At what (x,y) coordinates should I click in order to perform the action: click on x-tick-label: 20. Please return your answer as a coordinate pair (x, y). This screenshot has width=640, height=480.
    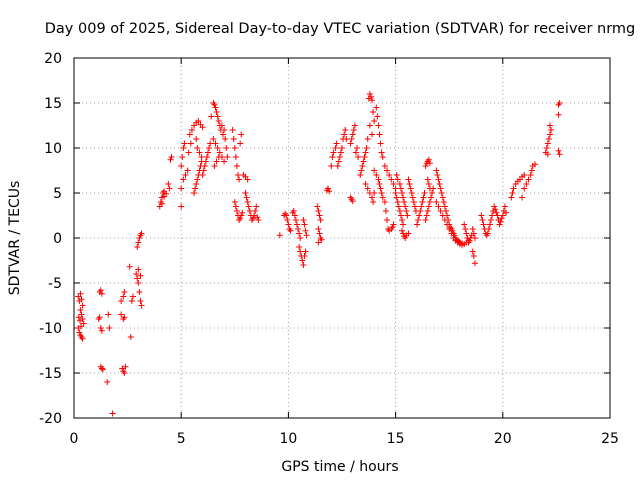
    Looking at the image, I should click on (503, 439).